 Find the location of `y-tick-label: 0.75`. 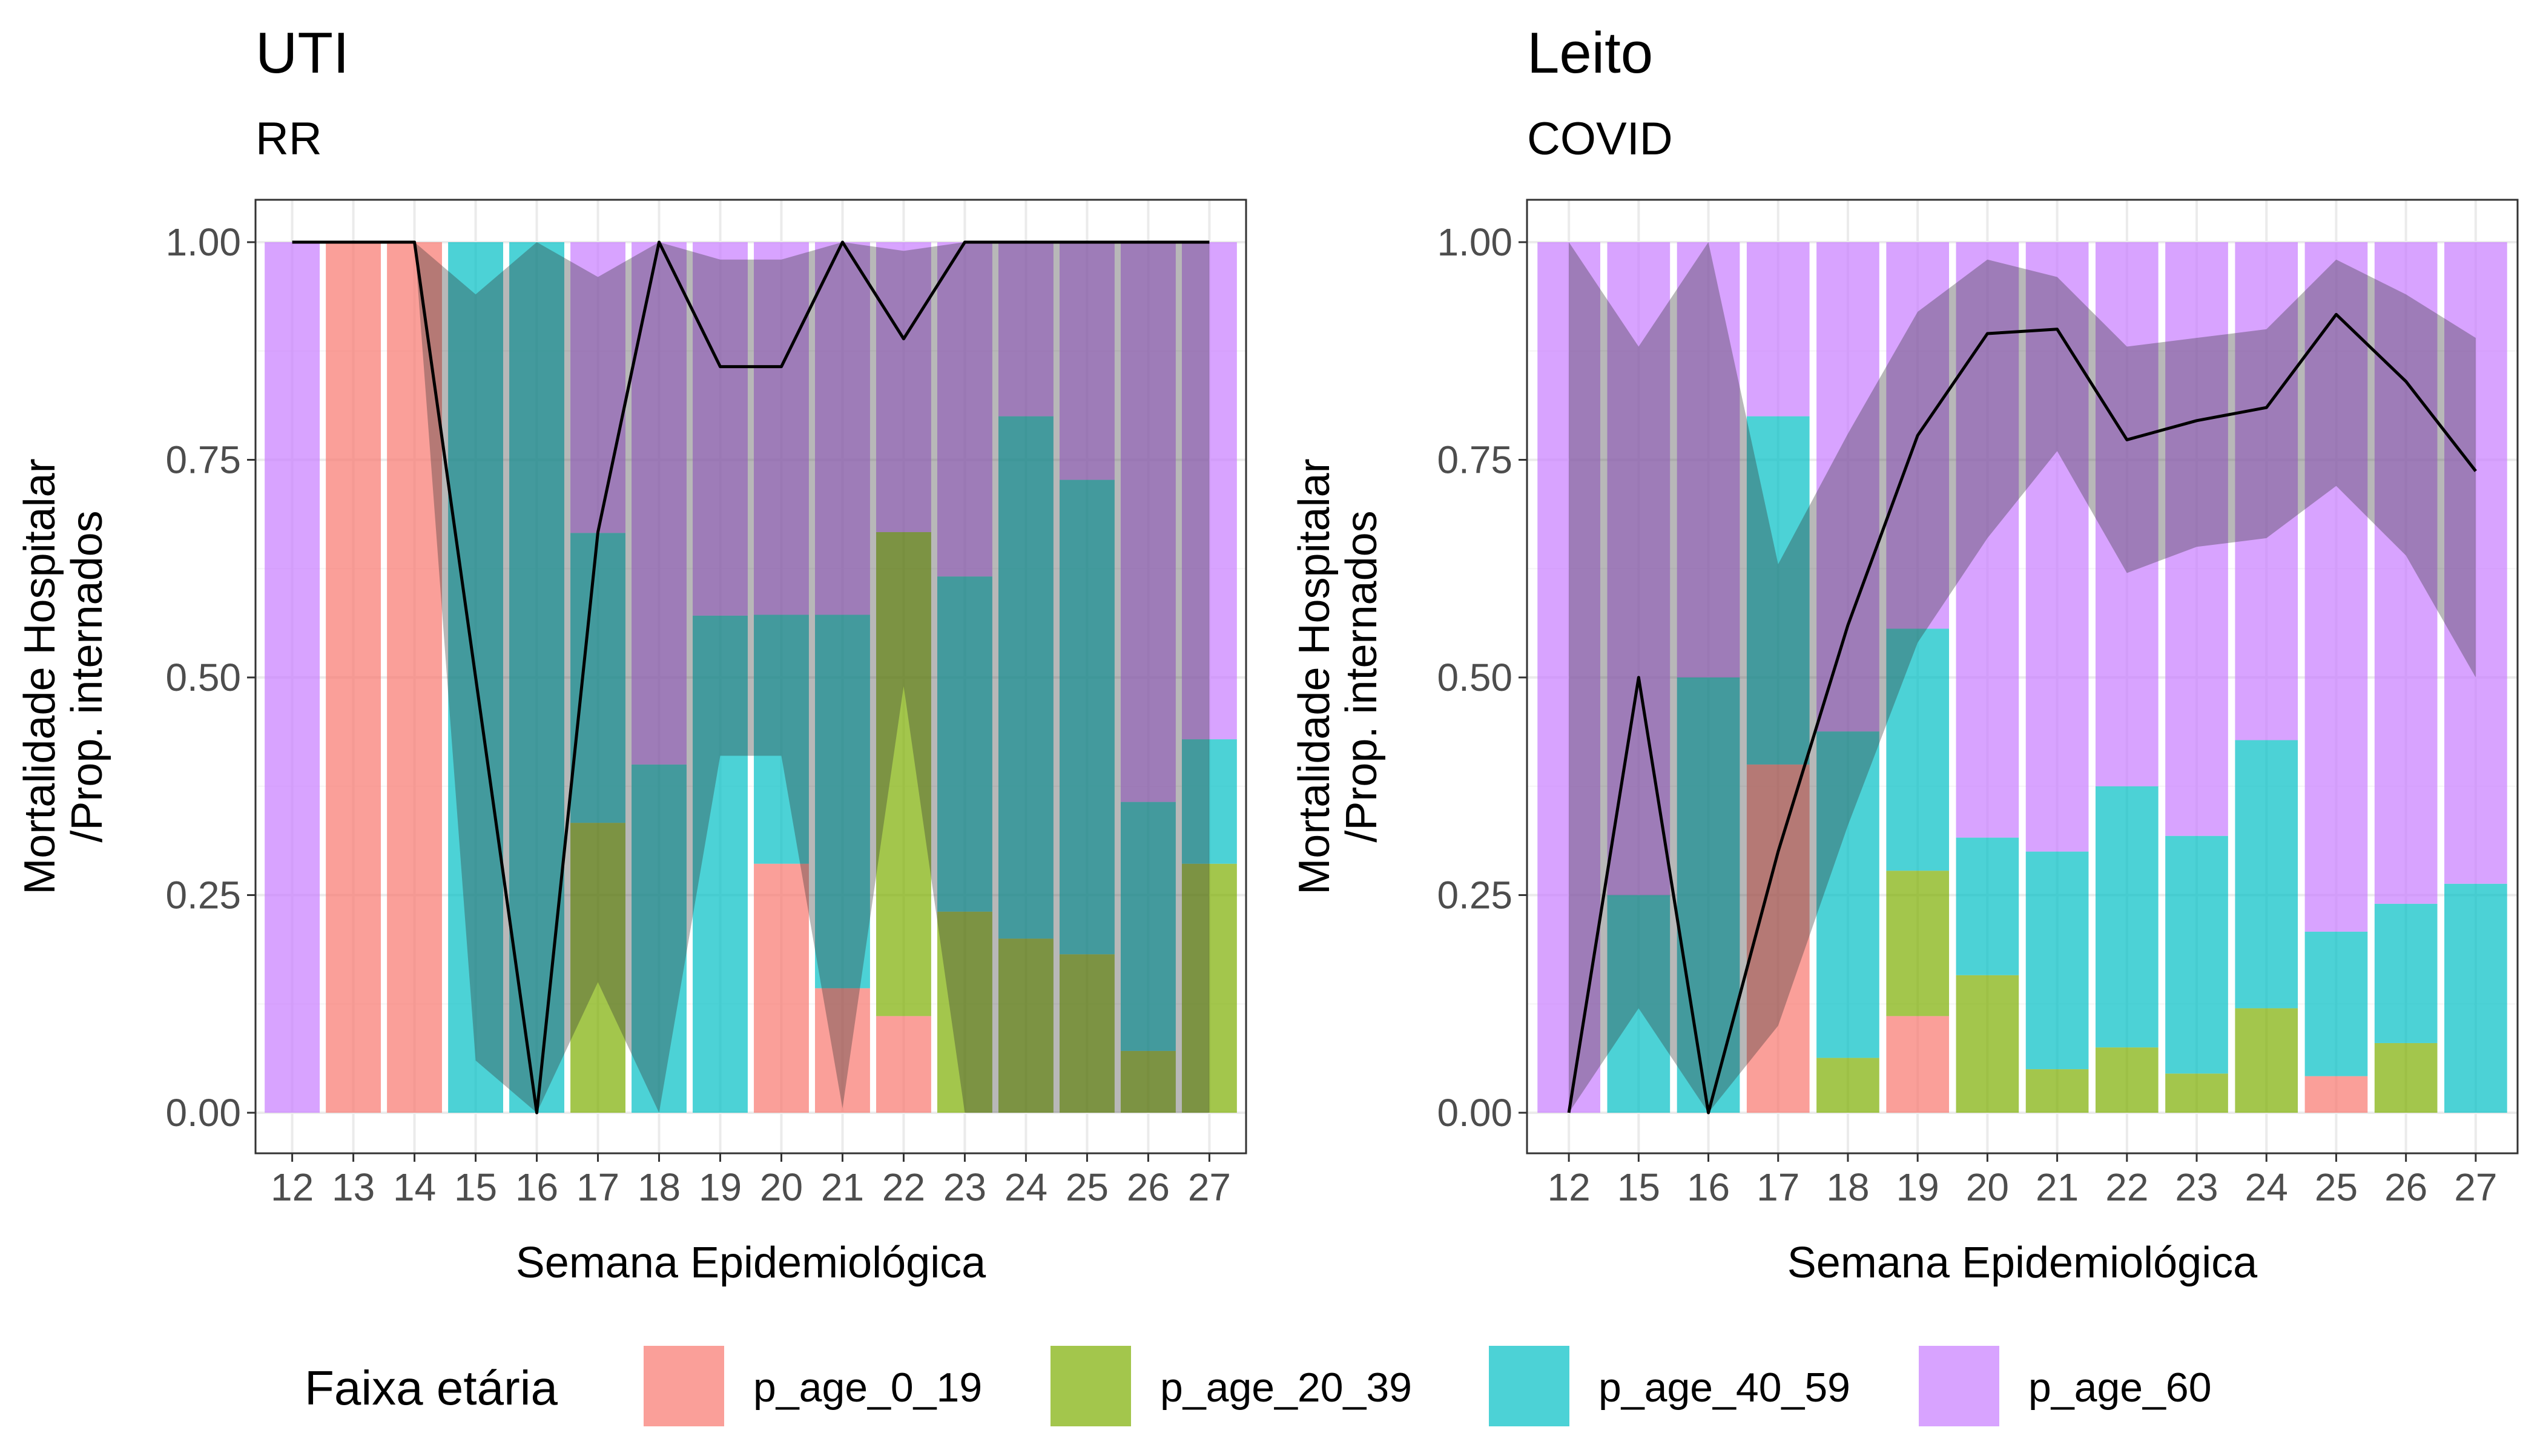

y-tick-label: 0.75 is located at coordinates (203, 460).